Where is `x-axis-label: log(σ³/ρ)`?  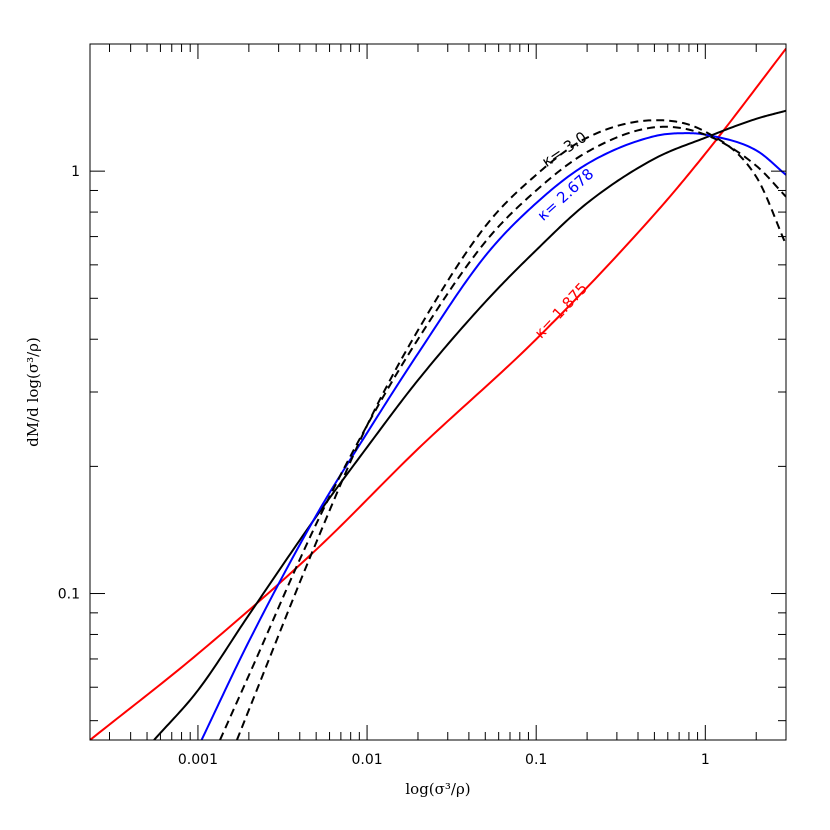 x-axis-label: log(σ³/ρ) is located at coordinates (437, 789).